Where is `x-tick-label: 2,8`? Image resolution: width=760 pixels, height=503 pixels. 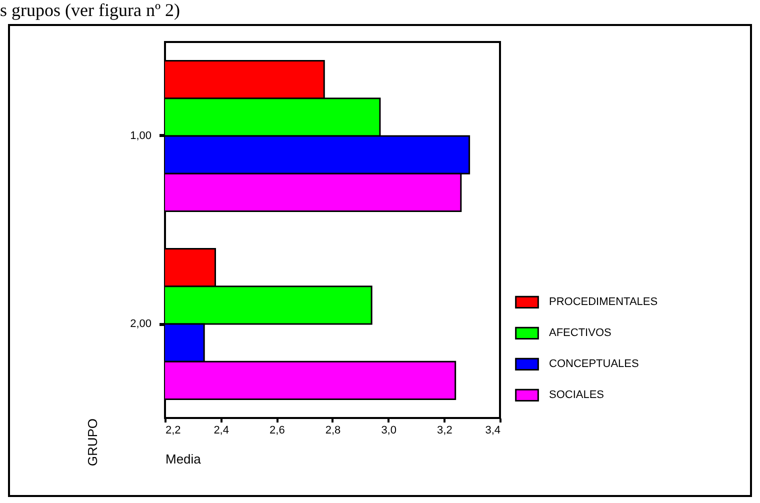 x-tick-label: 2,8 is located at coordinates (333, 430).